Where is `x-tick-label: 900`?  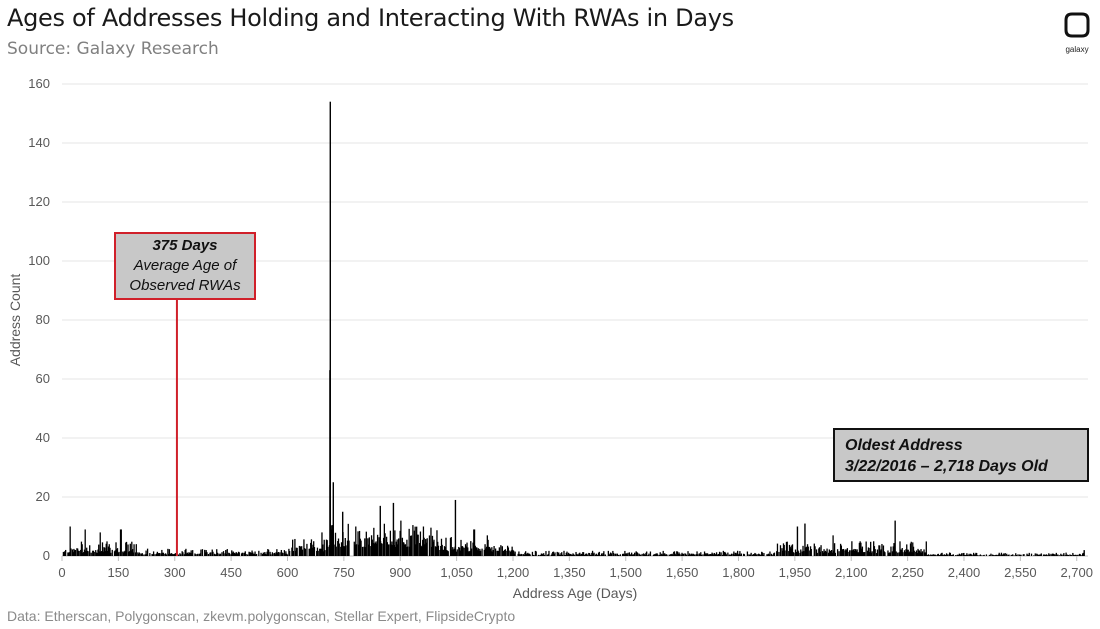
x-tick-label: 900 is located at coordinates (400, 572).